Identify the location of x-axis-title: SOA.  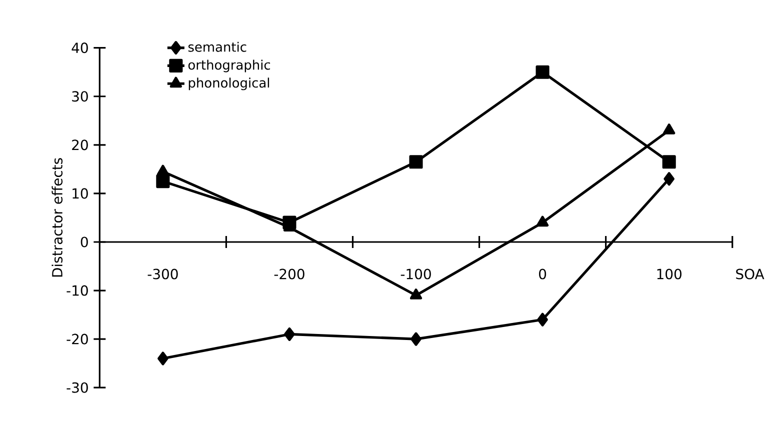
(750, 274).